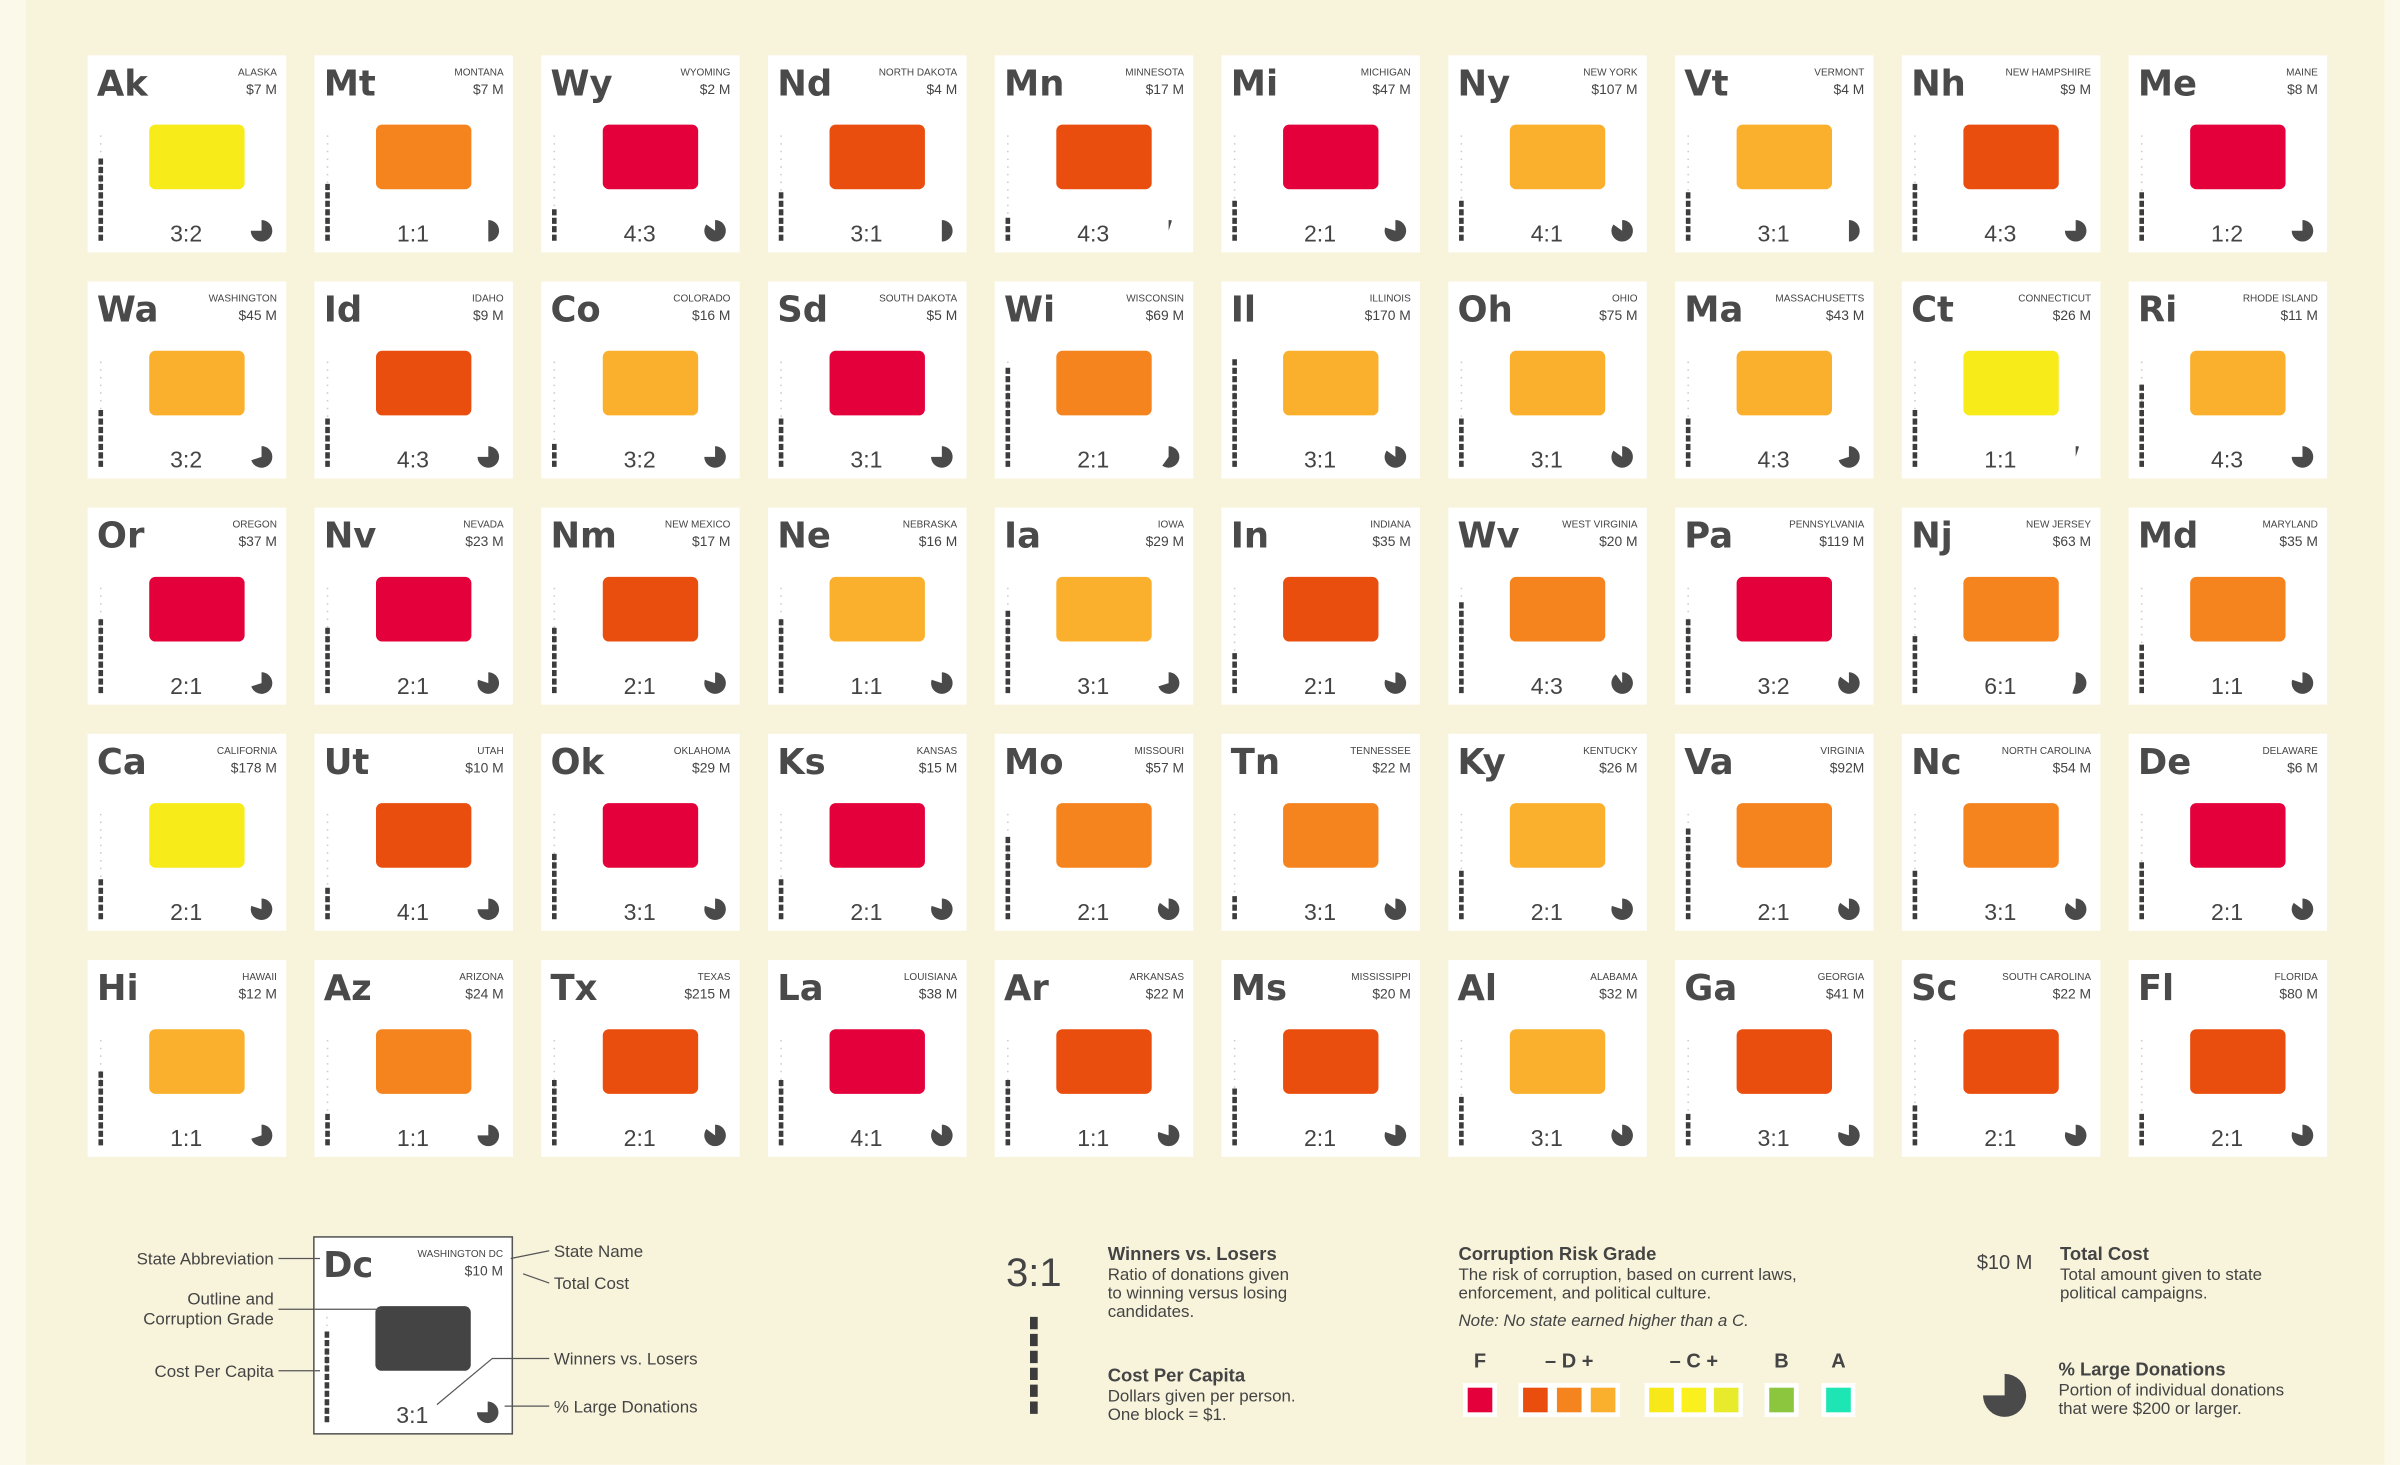 The image size is (2400, 1465). I want to click on state-name: SOUTH DAKOTA, so click(918, 299).